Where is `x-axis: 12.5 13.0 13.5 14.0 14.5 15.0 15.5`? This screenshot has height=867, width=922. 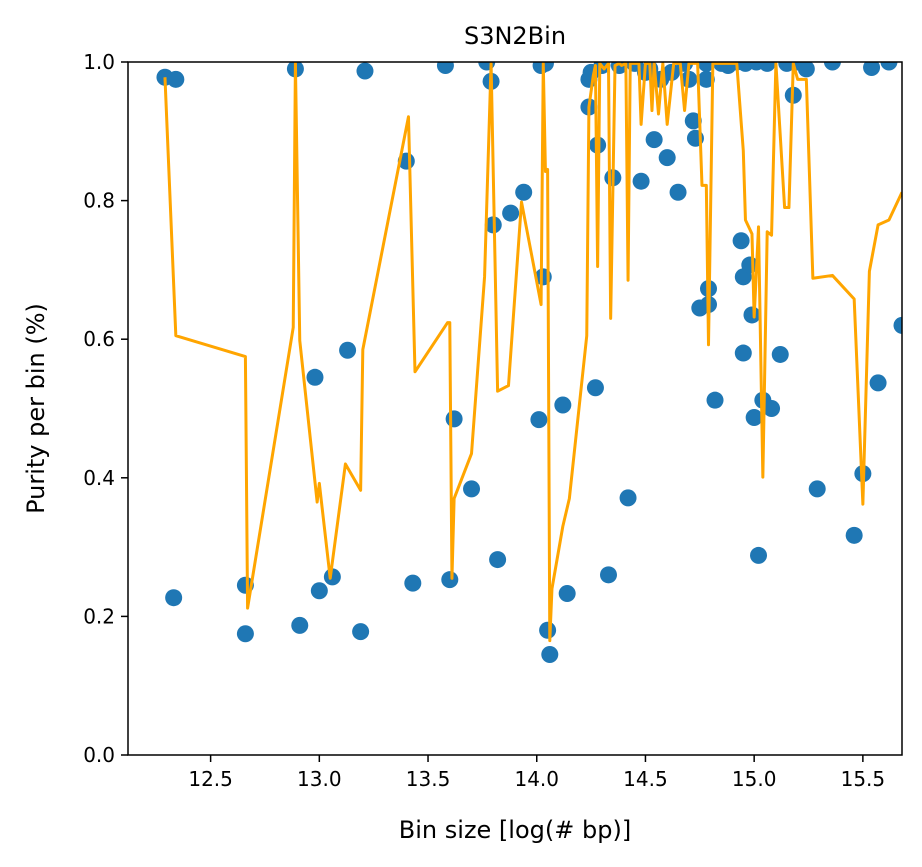 x-axis: 12.5 13.0 13.5 14.0 14.5 15.0 15.5 is located at coordinates (536, 773).